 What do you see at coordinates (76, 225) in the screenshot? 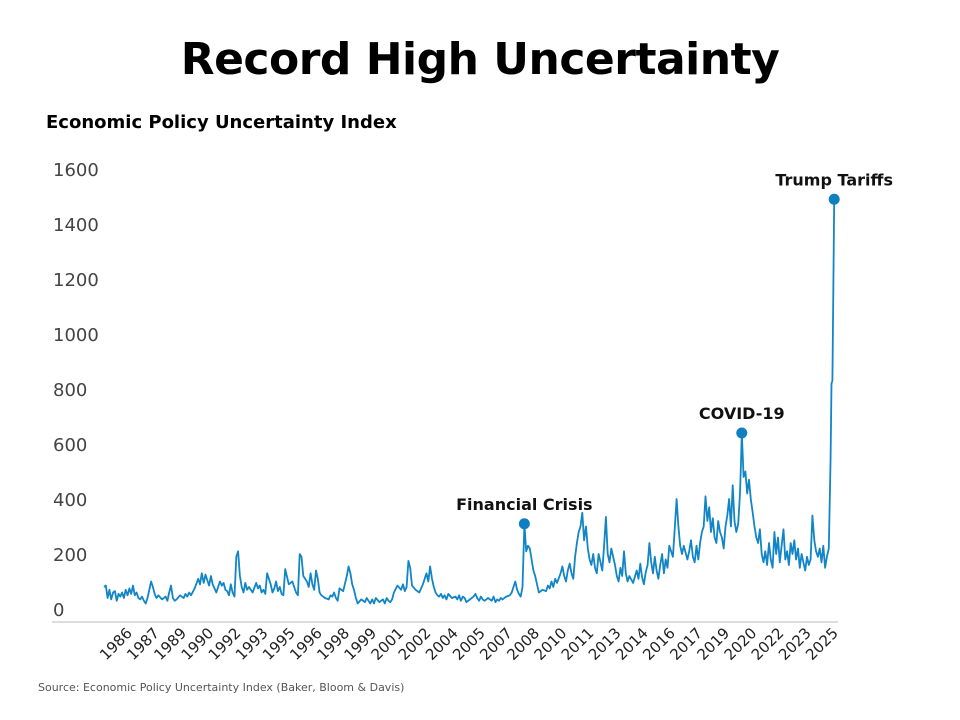
I see `y-tick-label: 1400` at bounding box center [76, 225].